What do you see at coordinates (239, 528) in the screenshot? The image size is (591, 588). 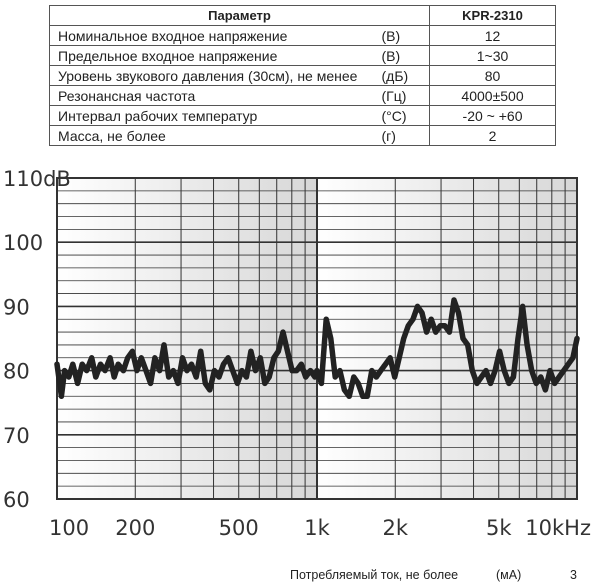 I see `x-tick-label: 500` at bounding box center [239, 528].